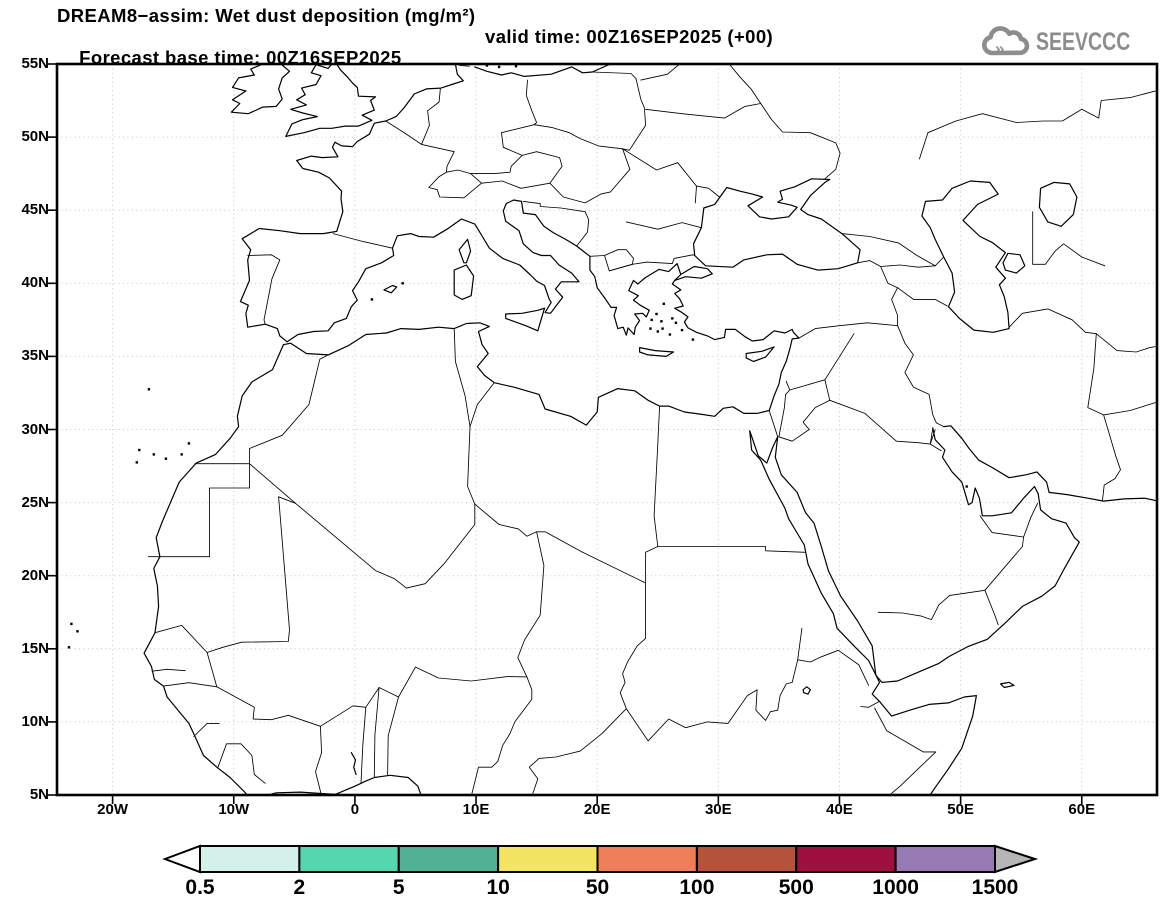 The image size is (1165, 907). I want to click on lon-tick-label: 60E, so click(1082, 809).